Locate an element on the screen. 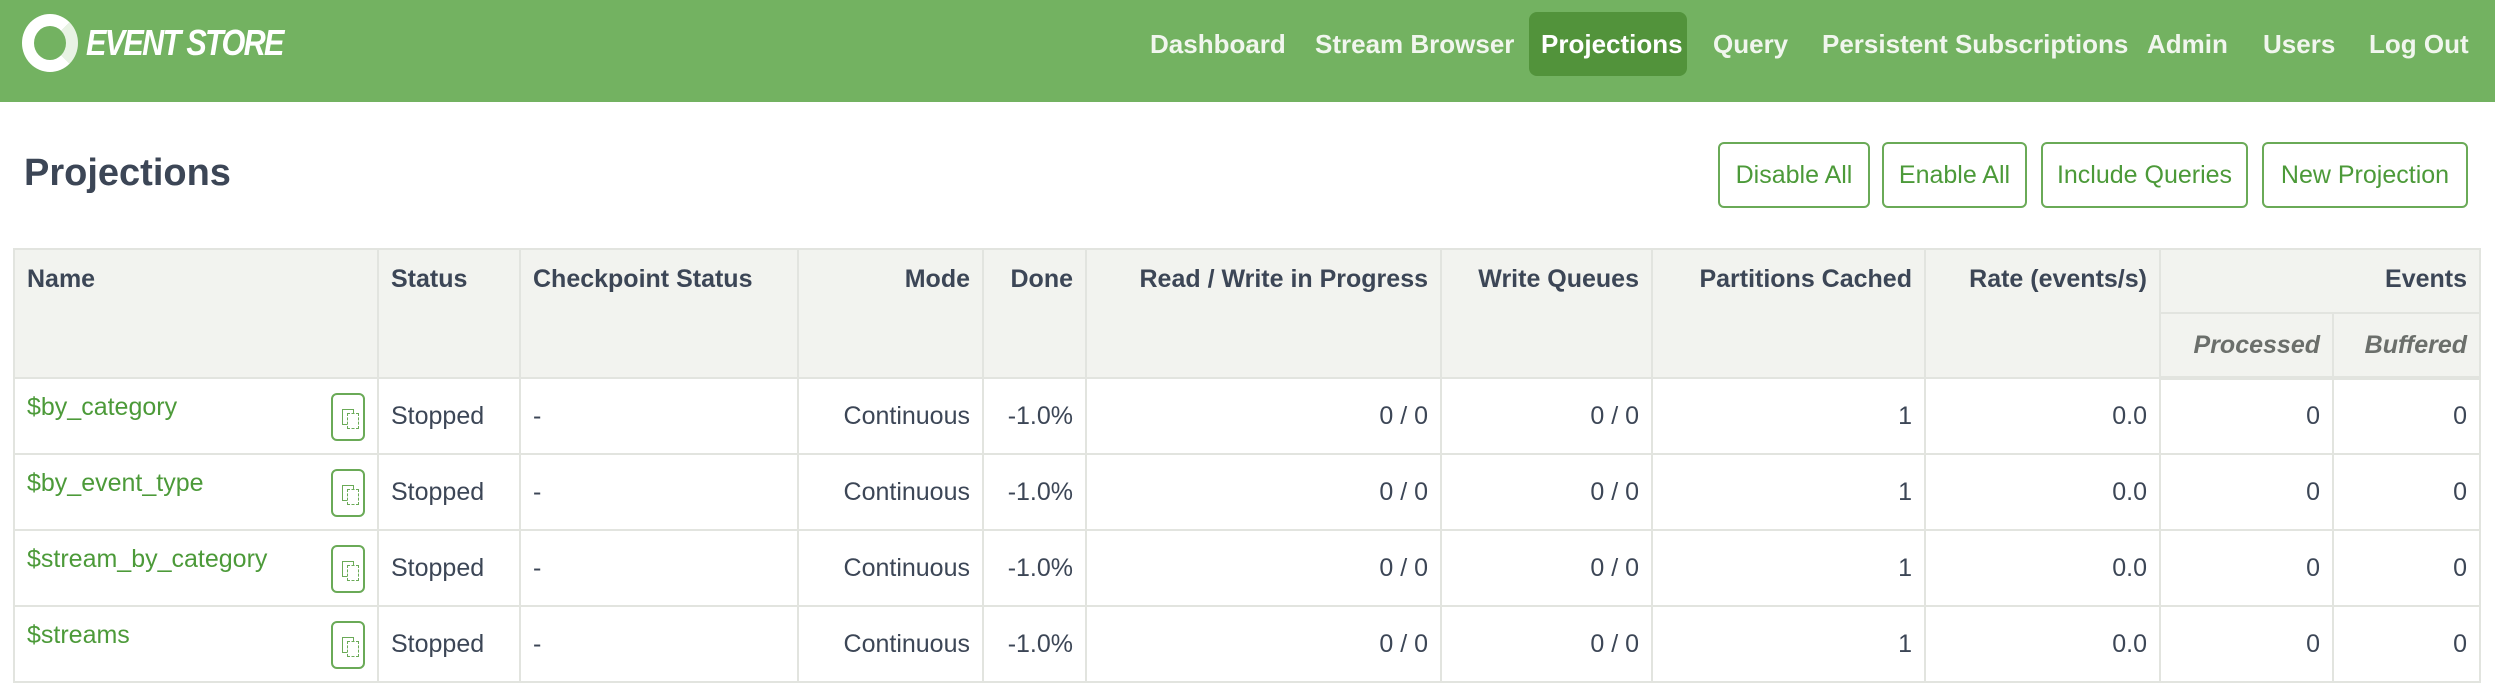  nav-users: Users is located at coordinates (2299, 44).